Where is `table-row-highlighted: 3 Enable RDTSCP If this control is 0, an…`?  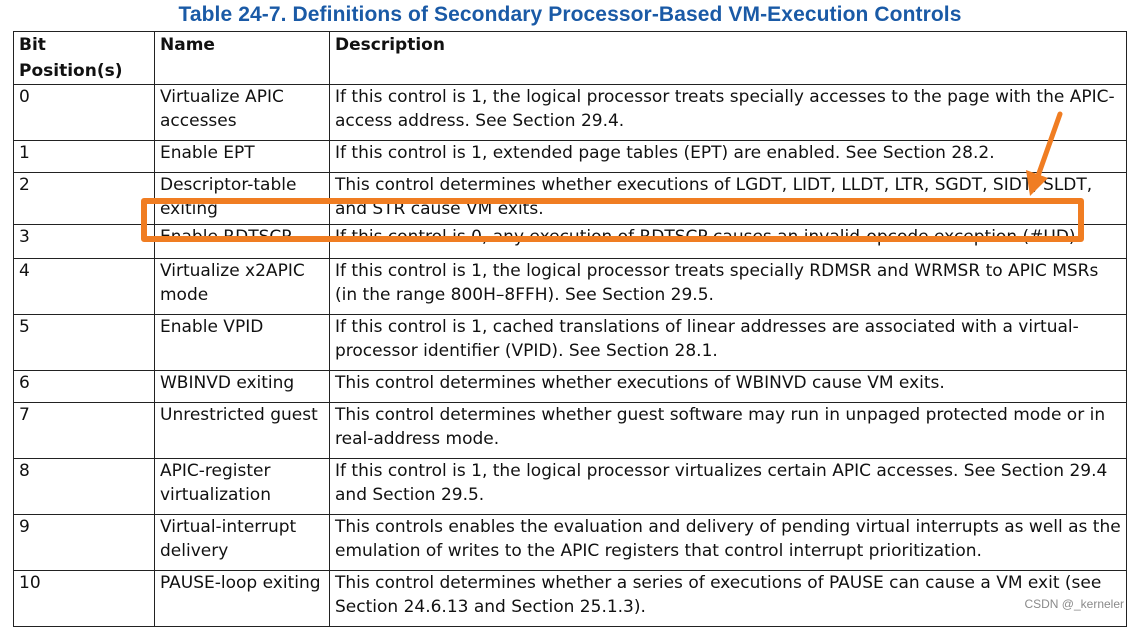 table-row-highlighted: 3 Enable RDTSCP If this control is 0, an… is located at coordinates (570, 241).